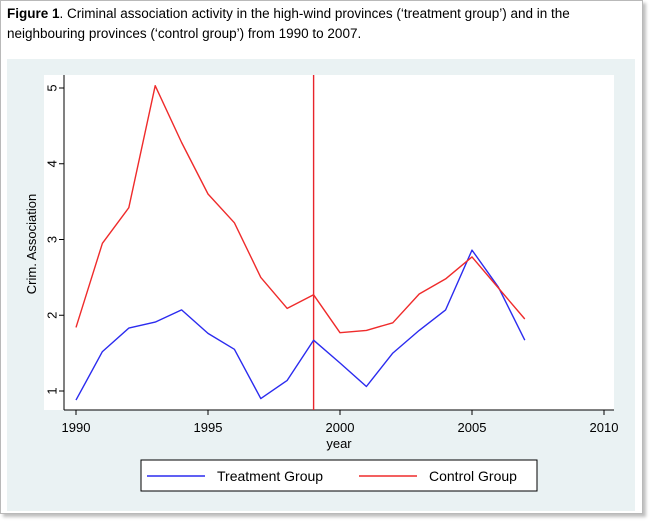 Image resolution: width=651 pixels, height=523 pixels. I want to click on figure-label: Figure 1, so click(33, 13).